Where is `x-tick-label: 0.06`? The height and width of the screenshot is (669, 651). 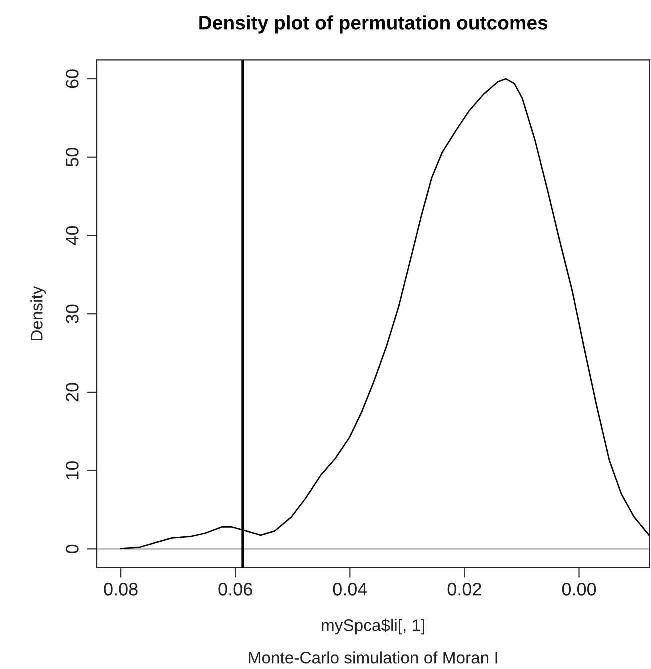
x-tick-label: 0.06 is located at coordinates (235, 589).